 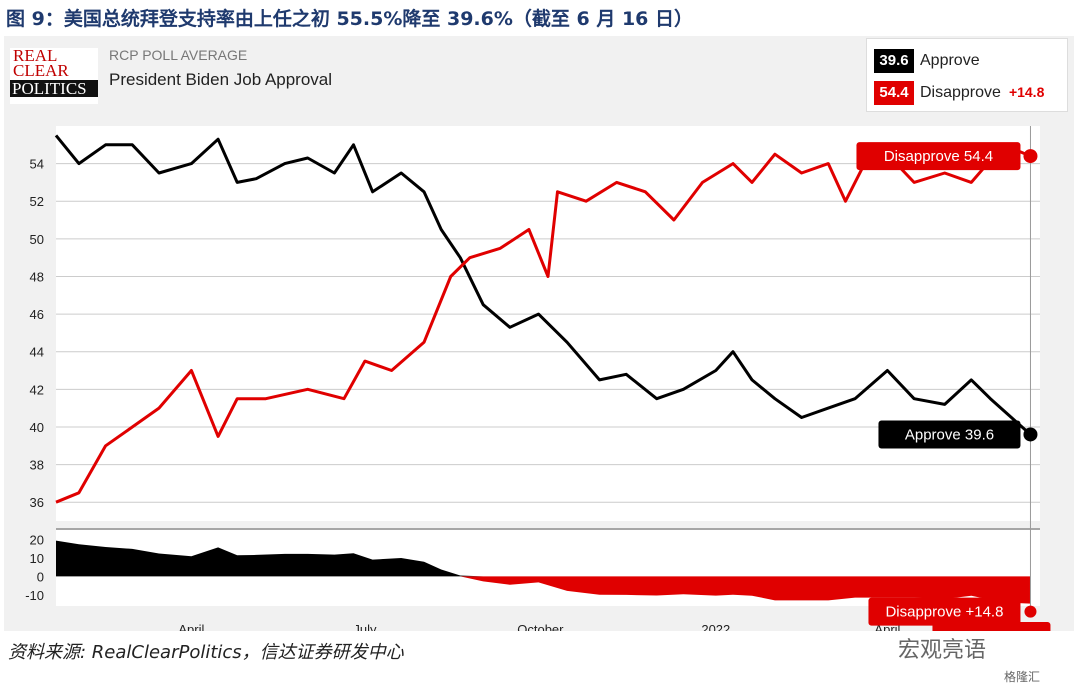 I want to click on approve-end-label-bg, so click(x=949, y=434).